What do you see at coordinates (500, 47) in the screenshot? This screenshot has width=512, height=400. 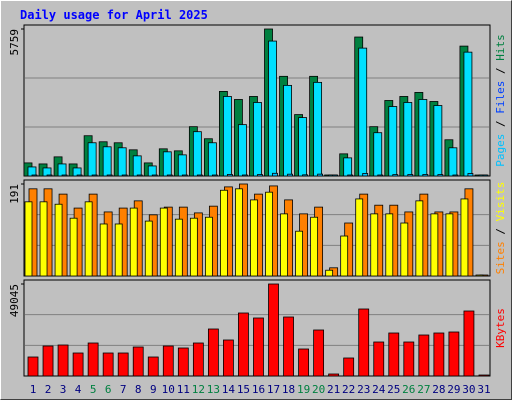 I see `legend-entry: Hits` at bounding box center [500, 47].